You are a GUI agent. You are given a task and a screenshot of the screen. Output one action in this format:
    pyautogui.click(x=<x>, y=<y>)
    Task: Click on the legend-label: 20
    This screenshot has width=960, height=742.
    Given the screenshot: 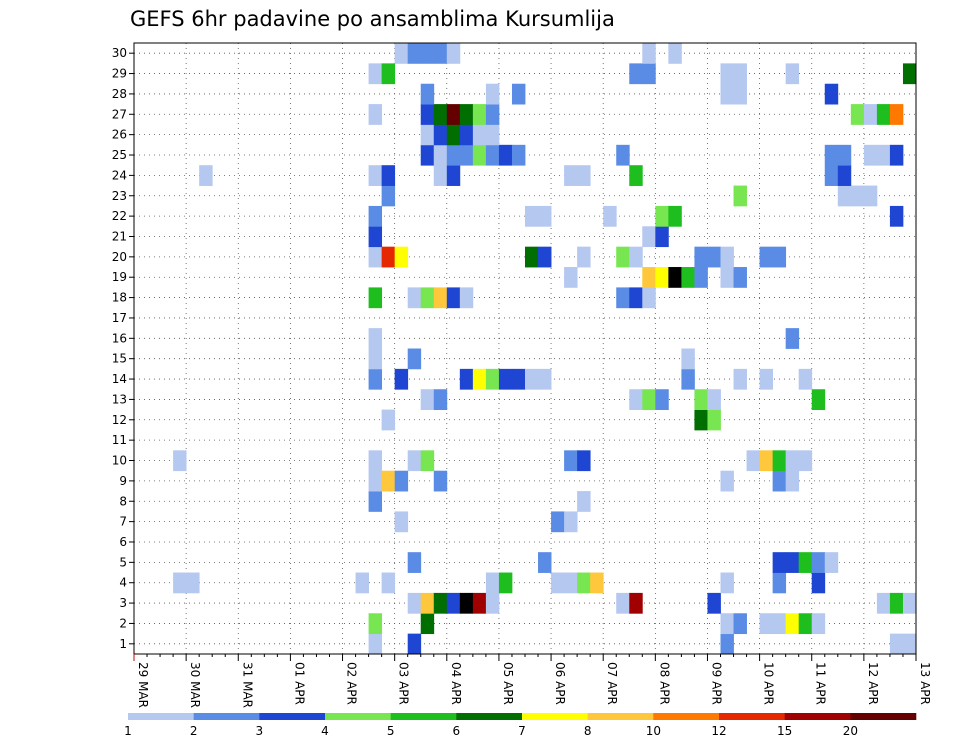 What is the action you would take?
    pyautogui.click(x=850, y=731)
    